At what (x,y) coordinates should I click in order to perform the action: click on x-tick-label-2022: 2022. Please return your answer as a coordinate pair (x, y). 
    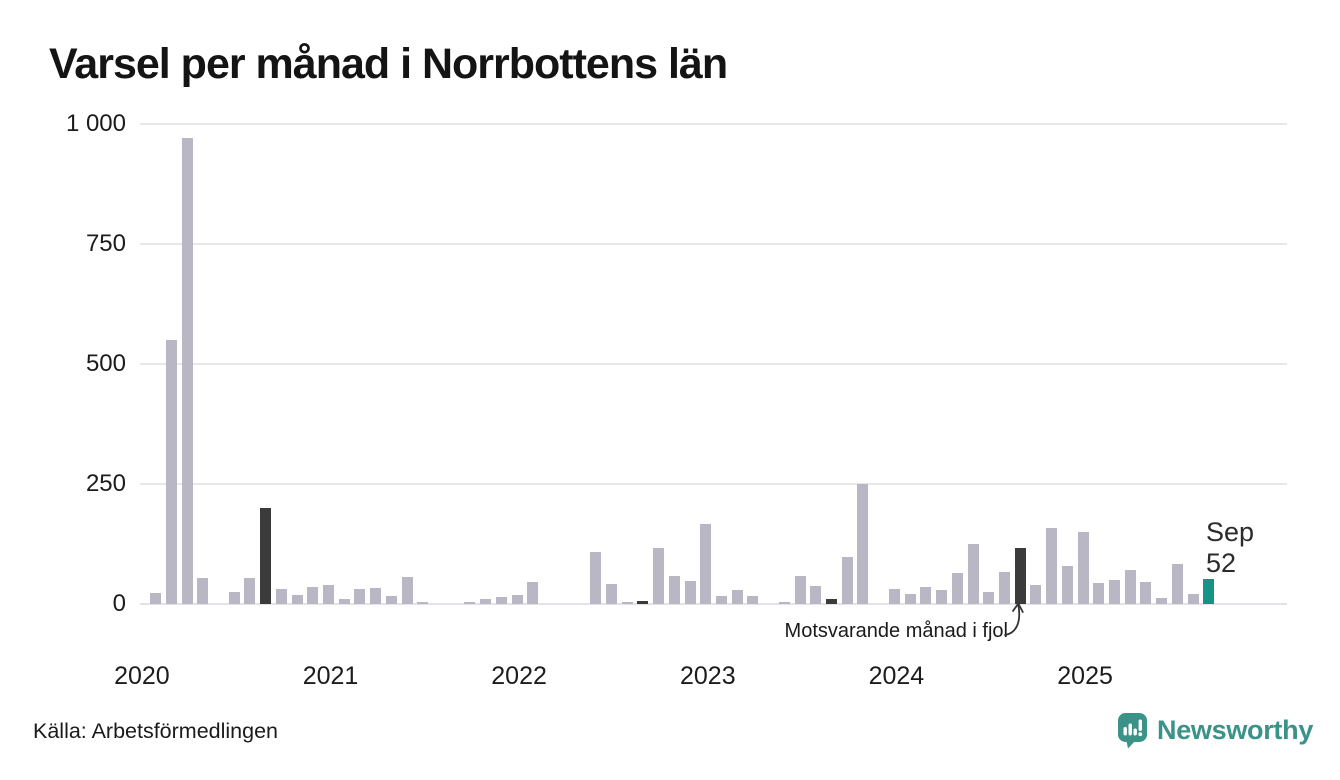
    Looking at the image, I should click on (519, 676).